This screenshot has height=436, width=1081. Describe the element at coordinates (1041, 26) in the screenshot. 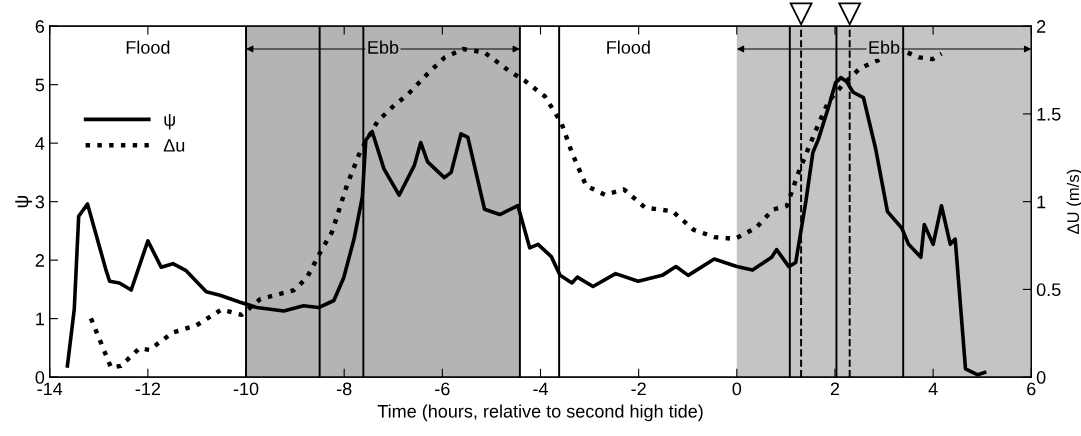

I see `y2-tick-label: 2` at that location.